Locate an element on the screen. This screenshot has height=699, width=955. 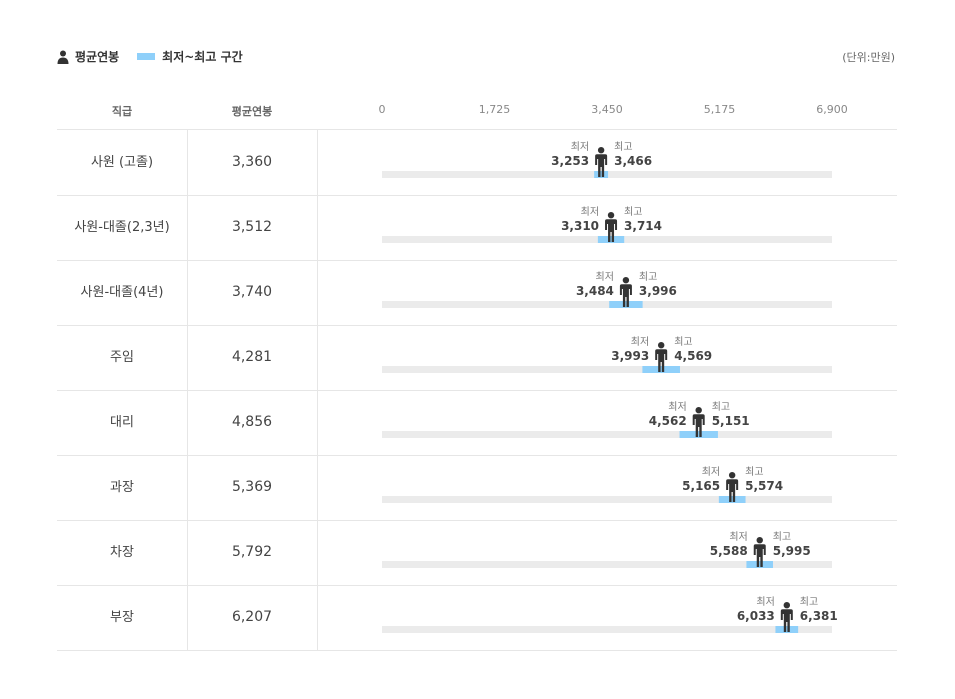
max-value: 6,381 is located at coordinates (819, 616).